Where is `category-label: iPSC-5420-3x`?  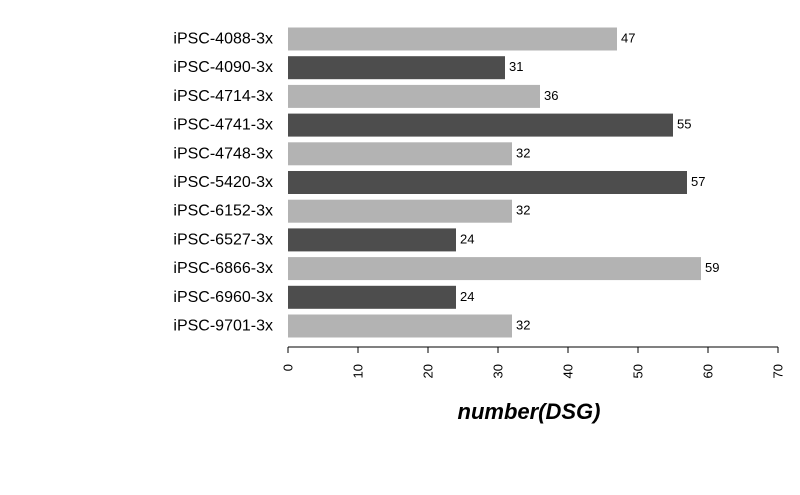 category-label: iPSC-5420-3x is located at coordinates (223, 182).